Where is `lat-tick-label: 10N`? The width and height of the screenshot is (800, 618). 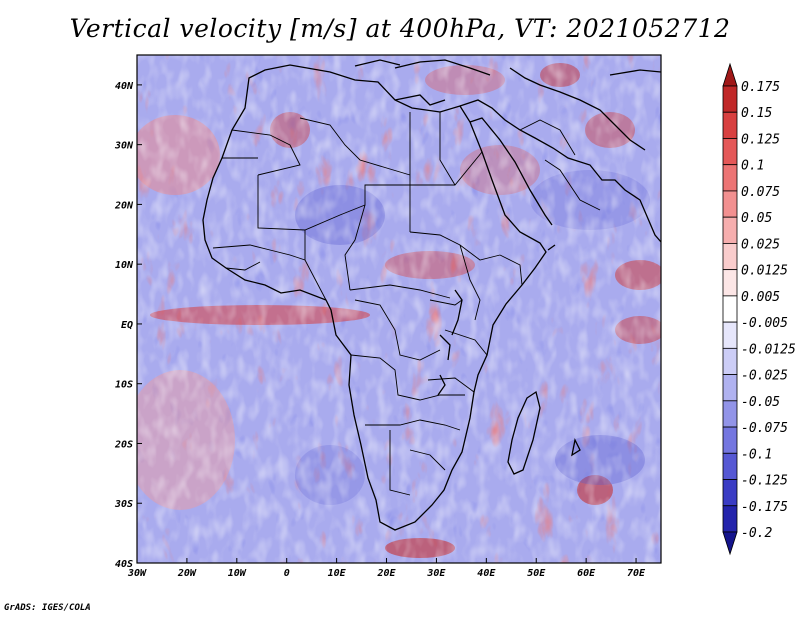
lat-tick-label: 10N is located at coordinates (124, 265).